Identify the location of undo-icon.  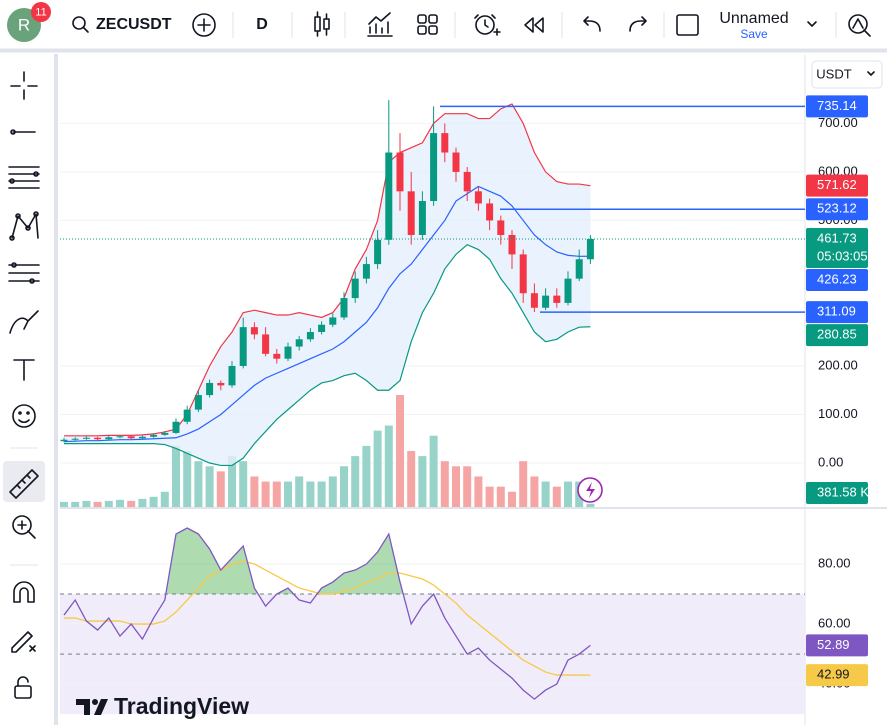
(592, 24).